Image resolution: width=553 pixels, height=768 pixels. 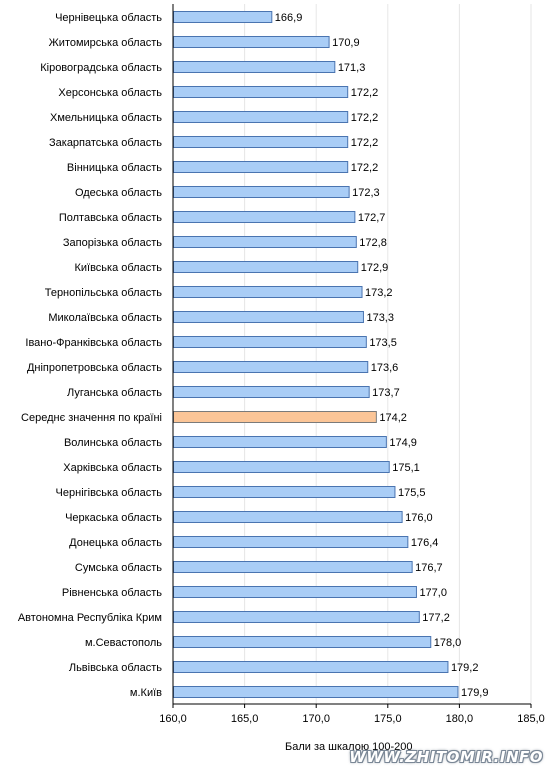 I want to click on value-label: 176,7, so click(x=429, y=568).